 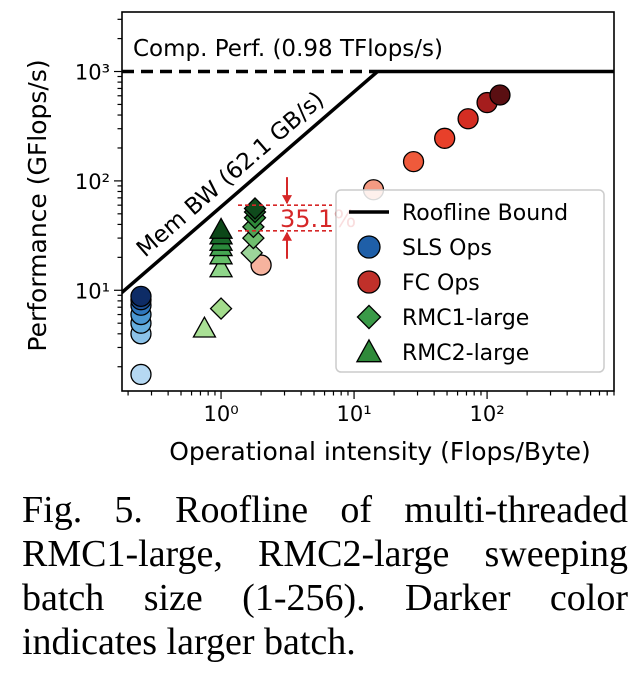 What do you see at coordinates (220, 414) in the screenshot?
I see `x-tick-label: 10⁰` at bounding box center [220, 414].